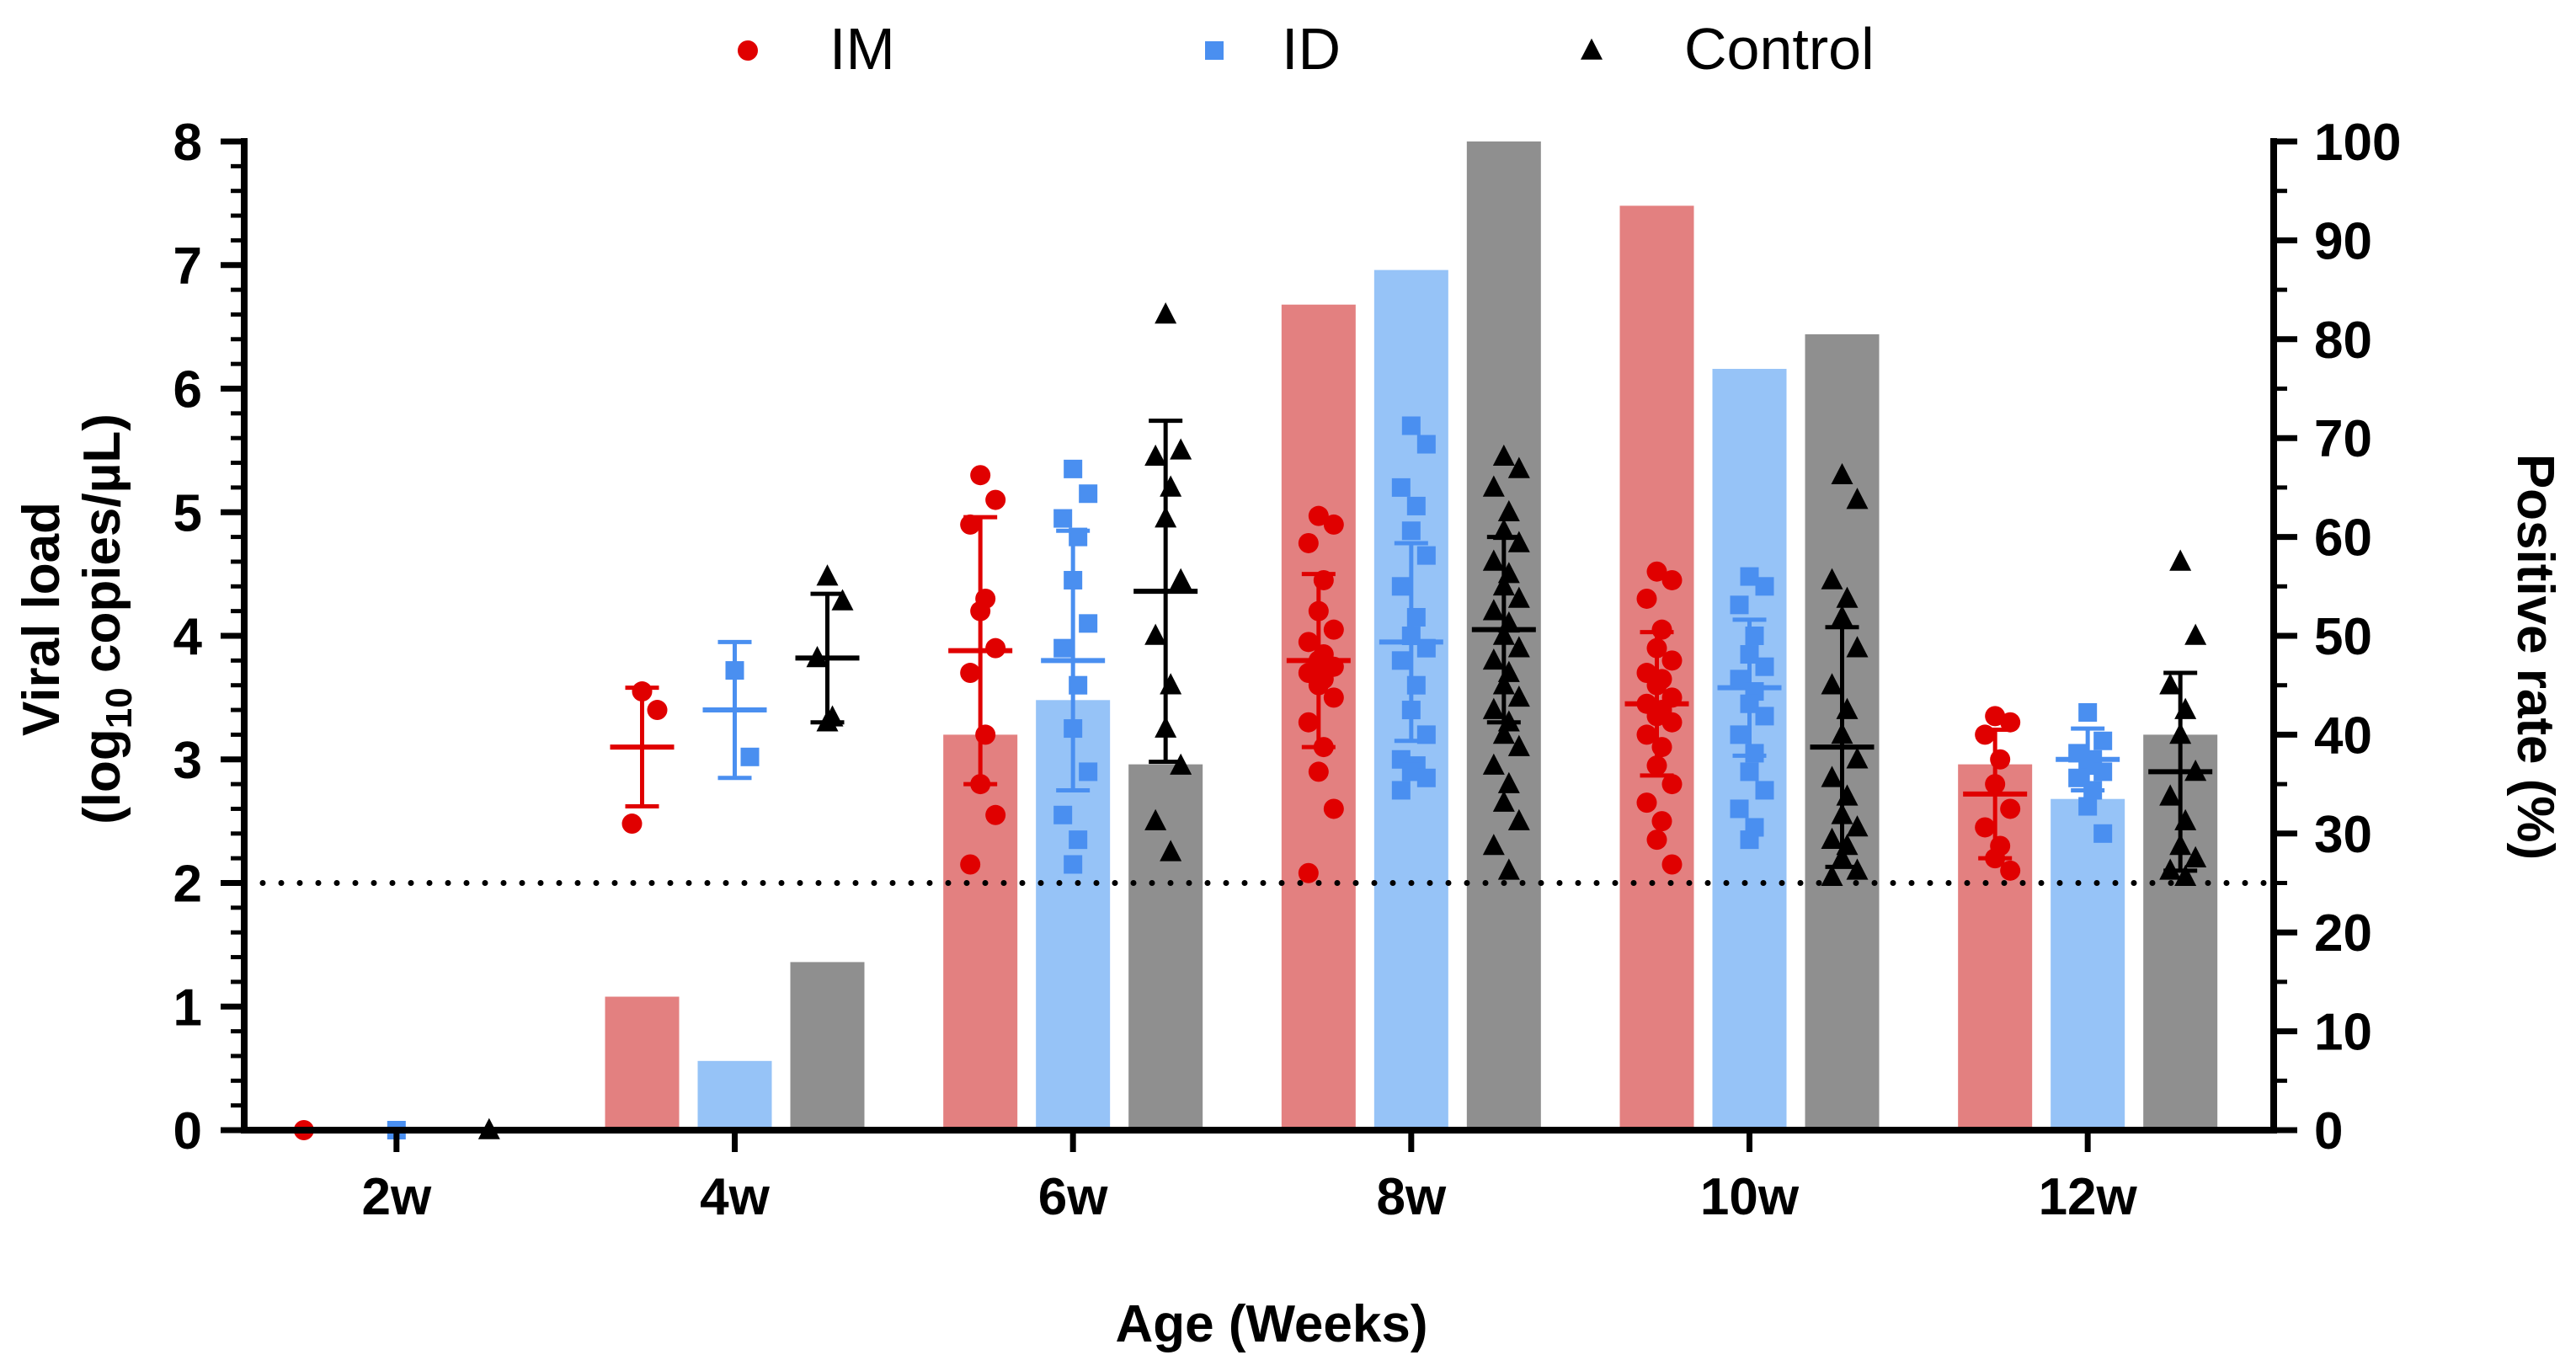 Image resolution: width=2576 pixels, height=1371 pixels. Describe the element at coordinates (1214, 50) in the screenshot. I see `legend-marker-id` at that location.